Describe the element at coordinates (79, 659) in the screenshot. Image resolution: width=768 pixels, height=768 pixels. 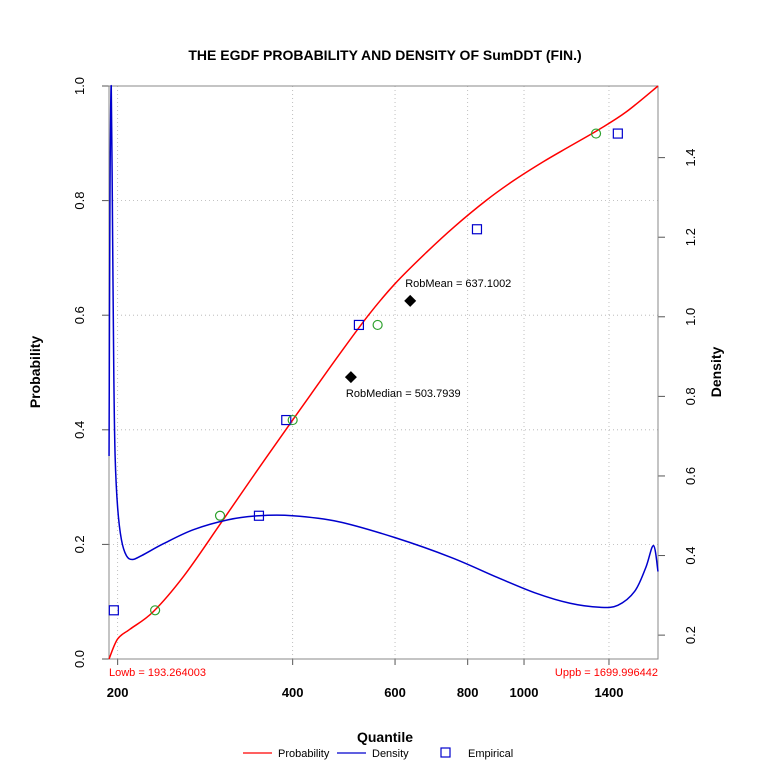
I see `y-tick-label-0: 0.0` at that location.